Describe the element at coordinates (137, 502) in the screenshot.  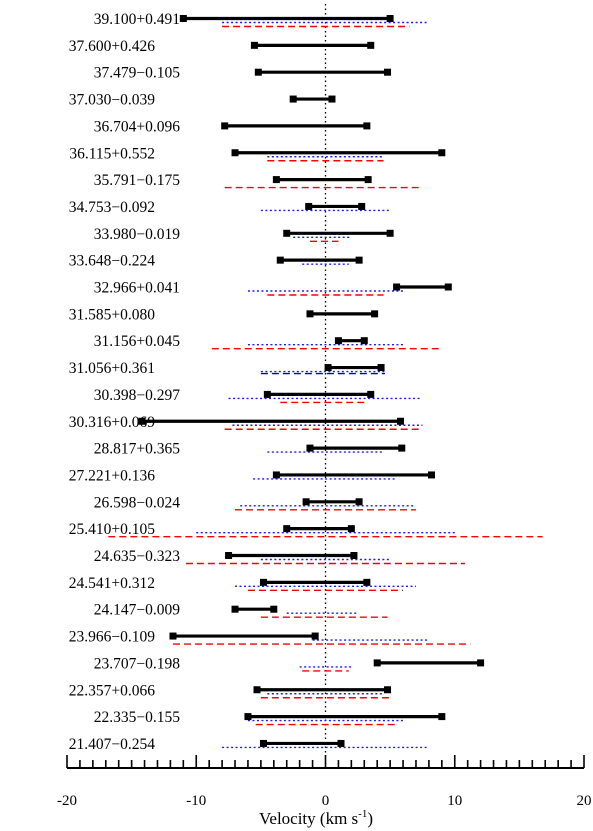
I see `source-label: 26.598−0.024` at that location.